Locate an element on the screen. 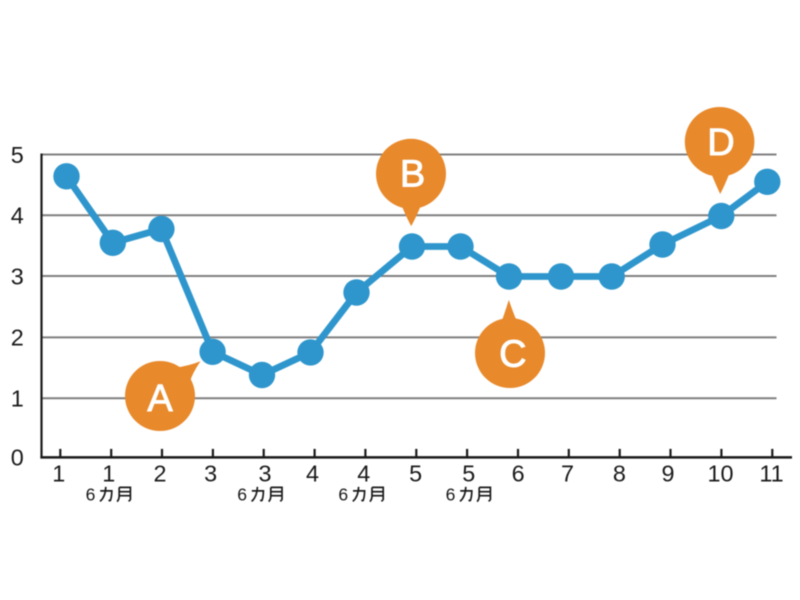  svg-text: B is located at coordinates (412, 174).